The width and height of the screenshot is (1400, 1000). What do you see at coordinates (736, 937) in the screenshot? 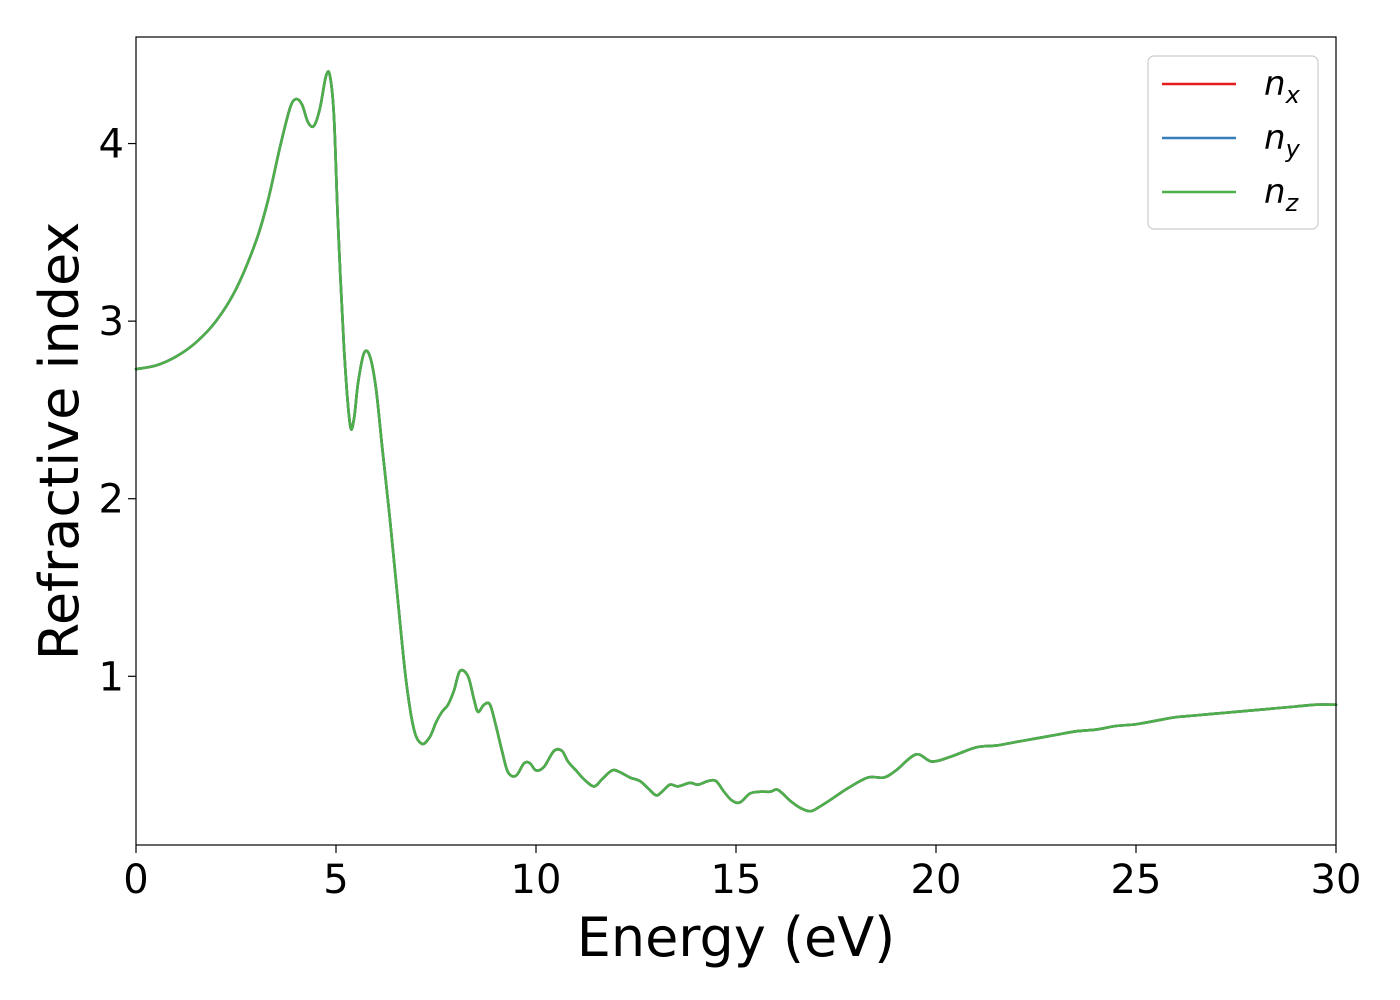
I see `x-axis-label: Energy (eV)` at bounding box center [736, 937].